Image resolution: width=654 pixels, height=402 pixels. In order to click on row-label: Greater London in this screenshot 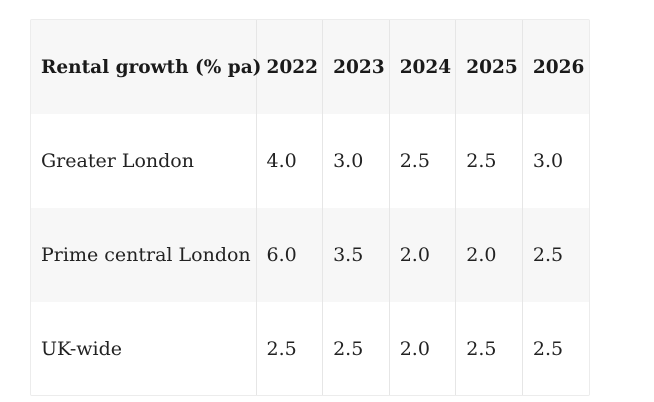, I will do `click(144, 161)`.